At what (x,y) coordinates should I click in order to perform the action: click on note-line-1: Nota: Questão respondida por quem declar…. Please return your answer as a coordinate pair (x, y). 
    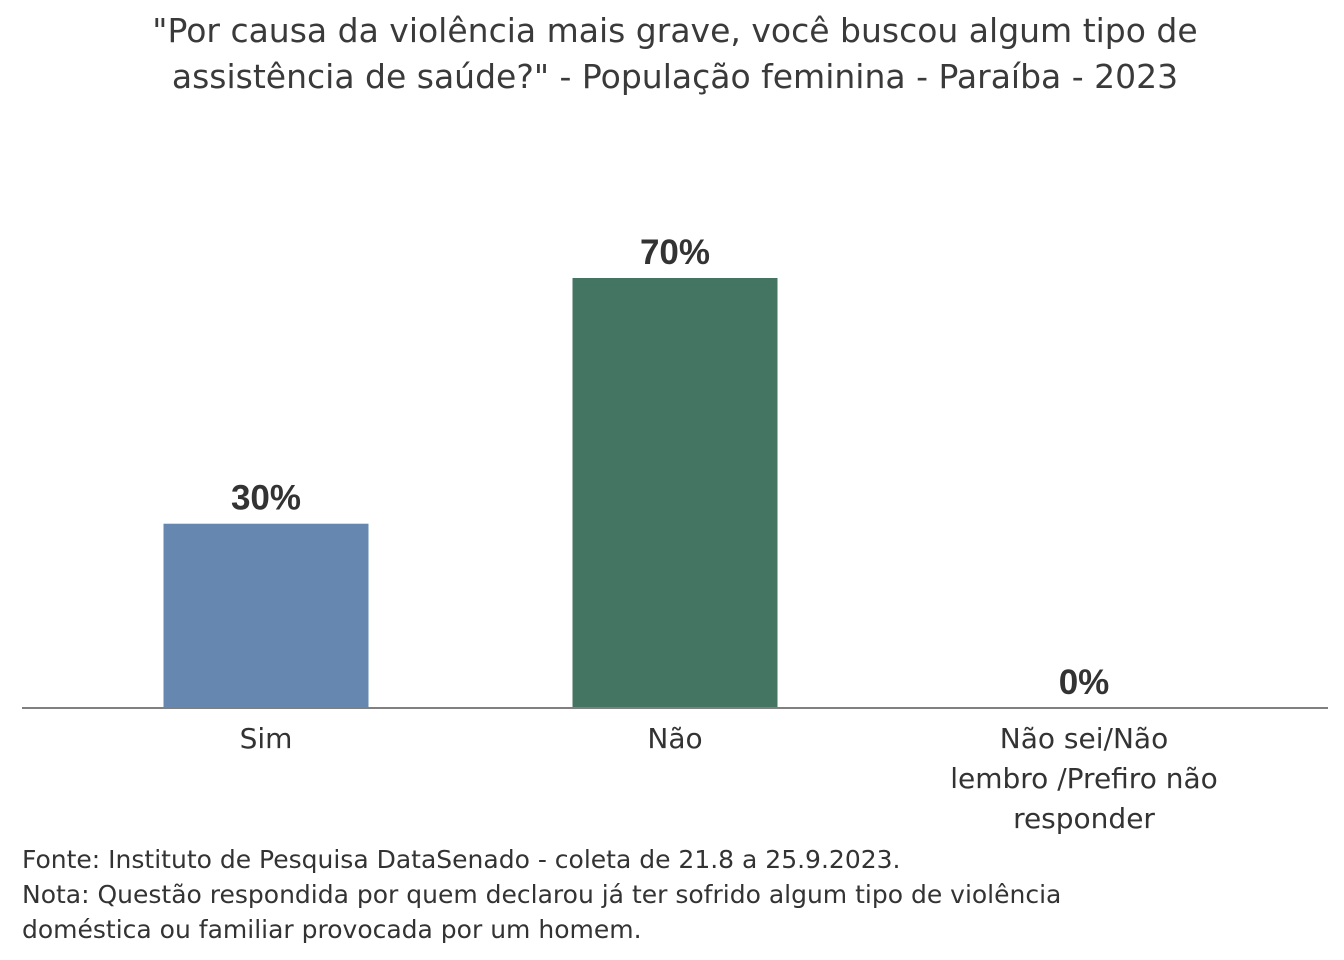
    Looking at the image, I should click on (542, 894).